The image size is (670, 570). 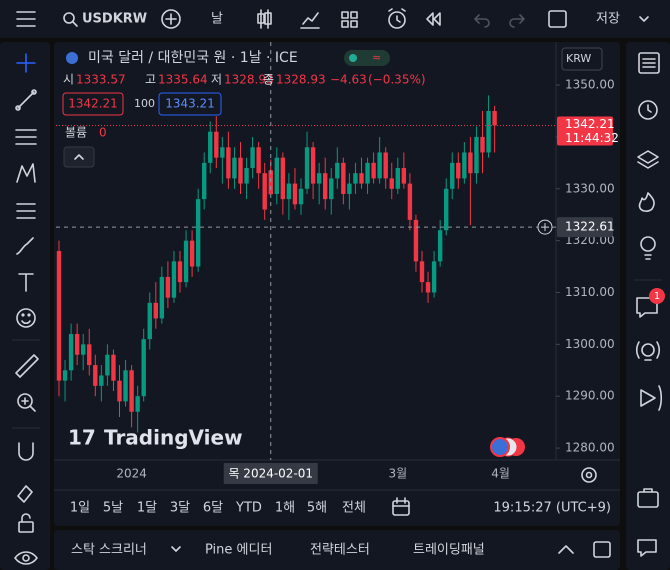 What do you see at coordinates (183, 80) in the screenshot?
I see `ohlc-value: 1335.64` at bounding box center [183, 80].